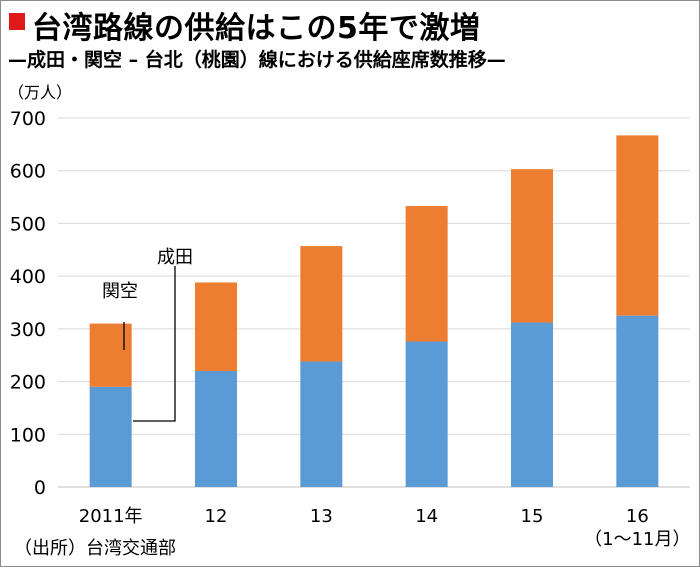 This screenshot has height=567, width=700. Describe the element at coordinates (216, 516) in the screenshot. I see `x-tick-label: 12` at that location.